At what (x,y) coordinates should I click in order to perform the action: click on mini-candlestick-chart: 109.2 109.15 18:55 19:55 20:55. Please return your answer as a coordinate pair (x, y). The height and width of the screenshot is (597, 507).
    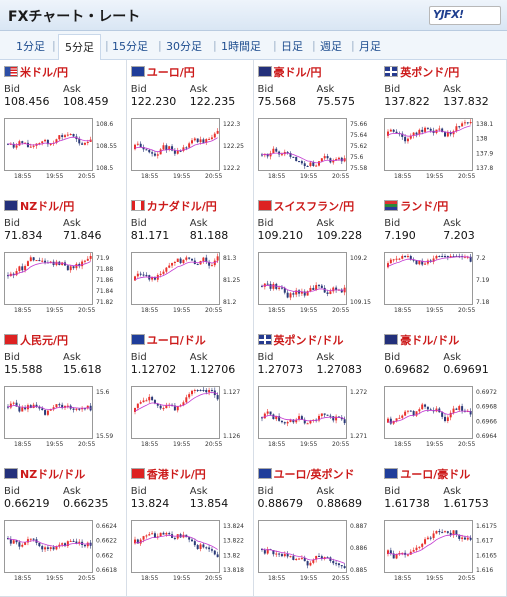
    Looking at the image, I should click on (317, 283).